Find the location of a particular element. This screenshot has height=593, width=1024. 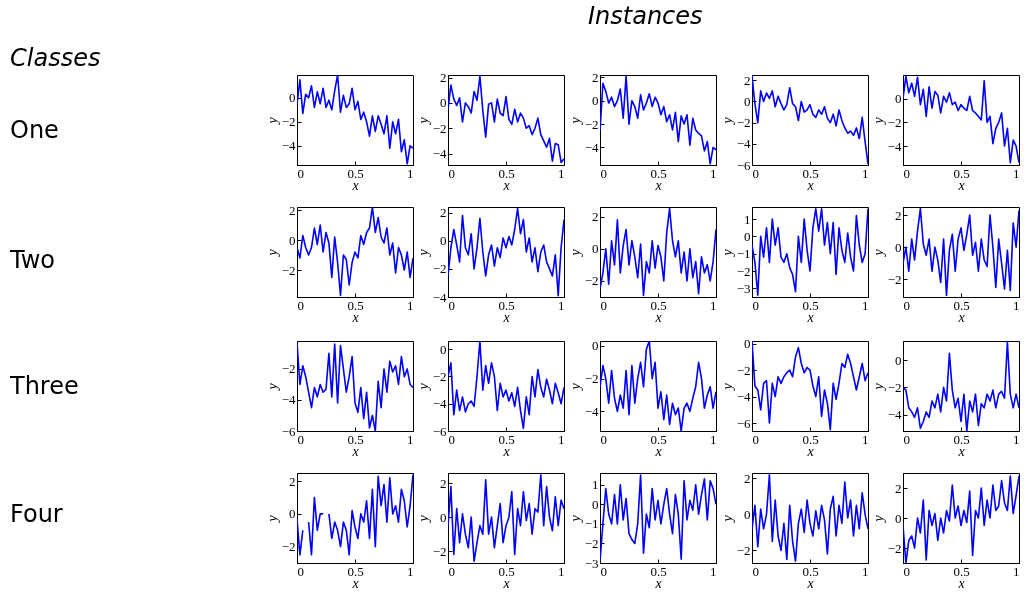

text: Classes is located at coordinates (55, 58).